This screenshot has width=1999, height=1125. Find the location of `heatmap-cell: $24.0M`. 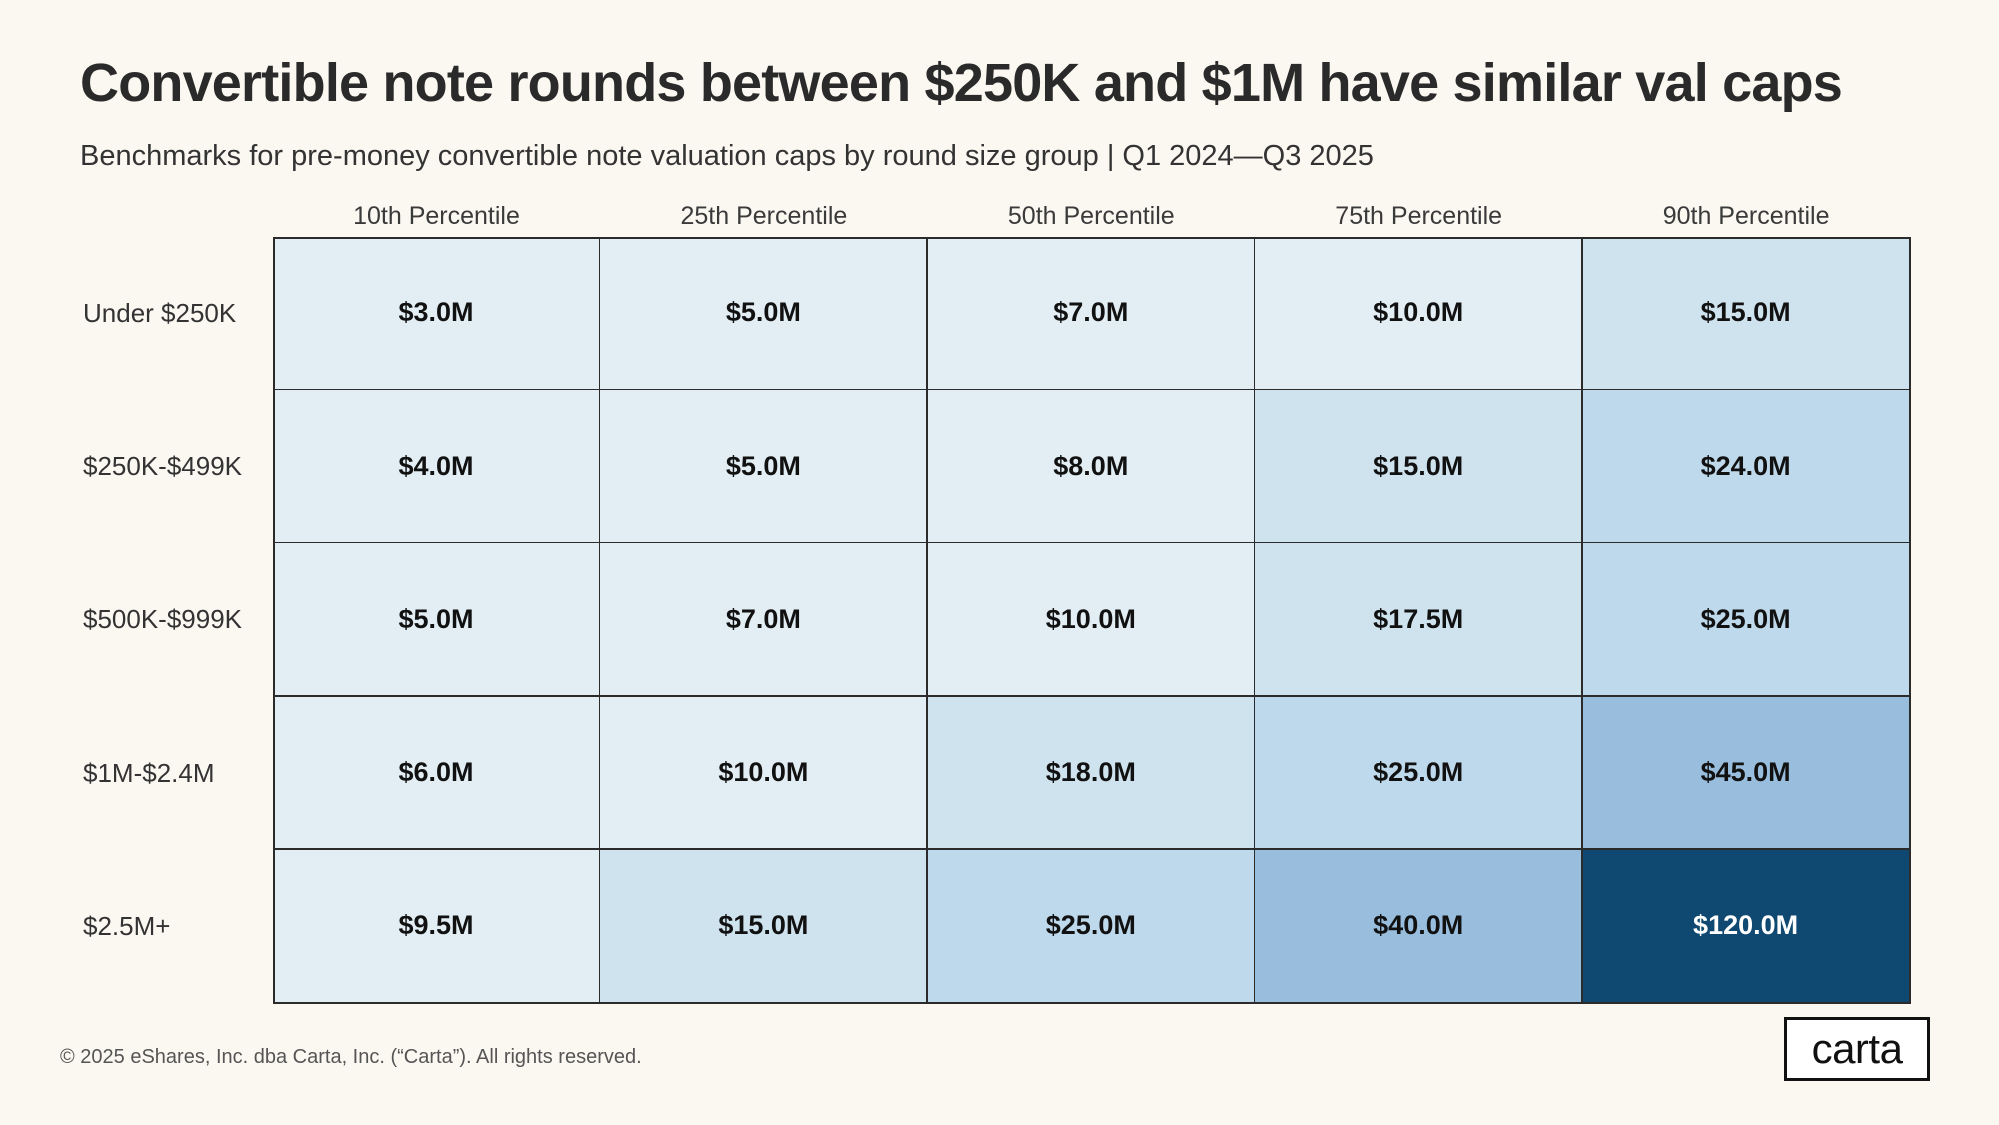

heatmap-cell: $24.0M is located at coordinates (1746, 467).